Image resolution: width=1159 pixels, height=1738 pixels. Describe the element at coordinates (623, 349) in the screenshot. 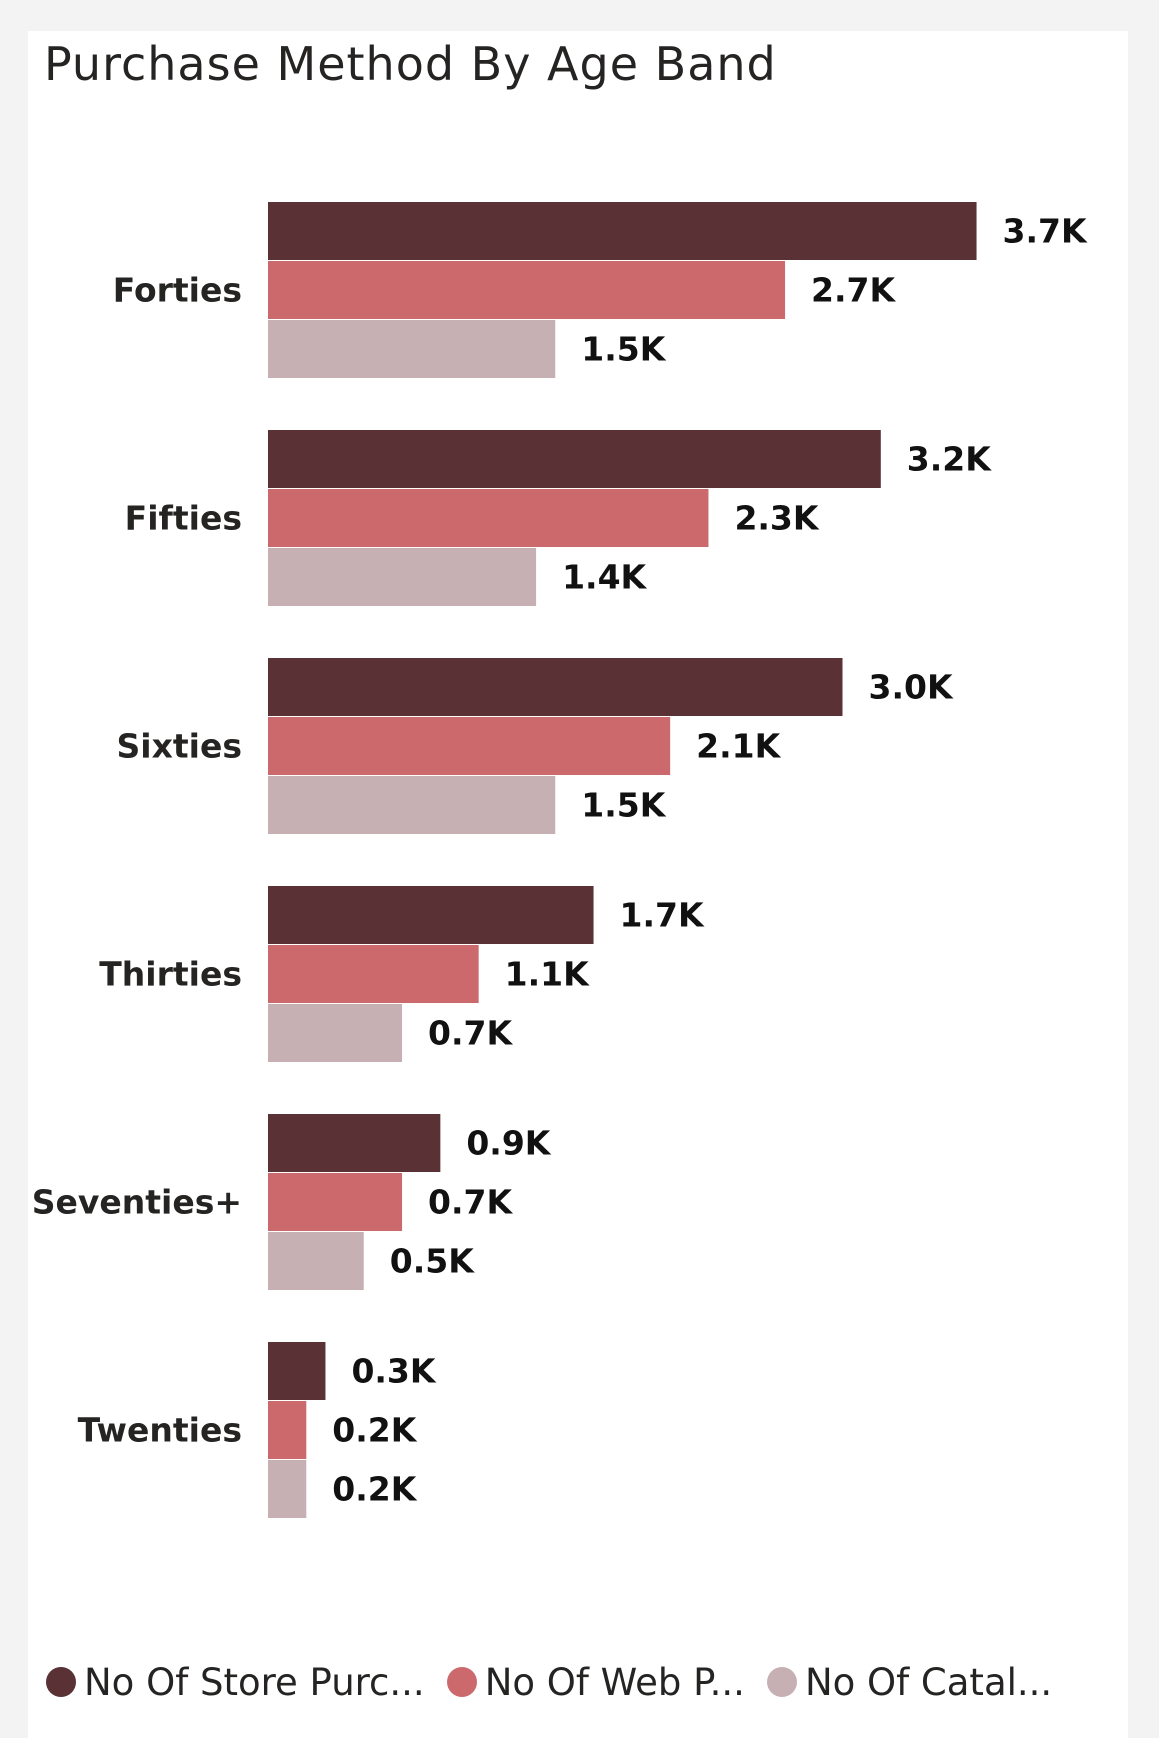

I see `data-label-catalog-forties: 1.5K` at that location.